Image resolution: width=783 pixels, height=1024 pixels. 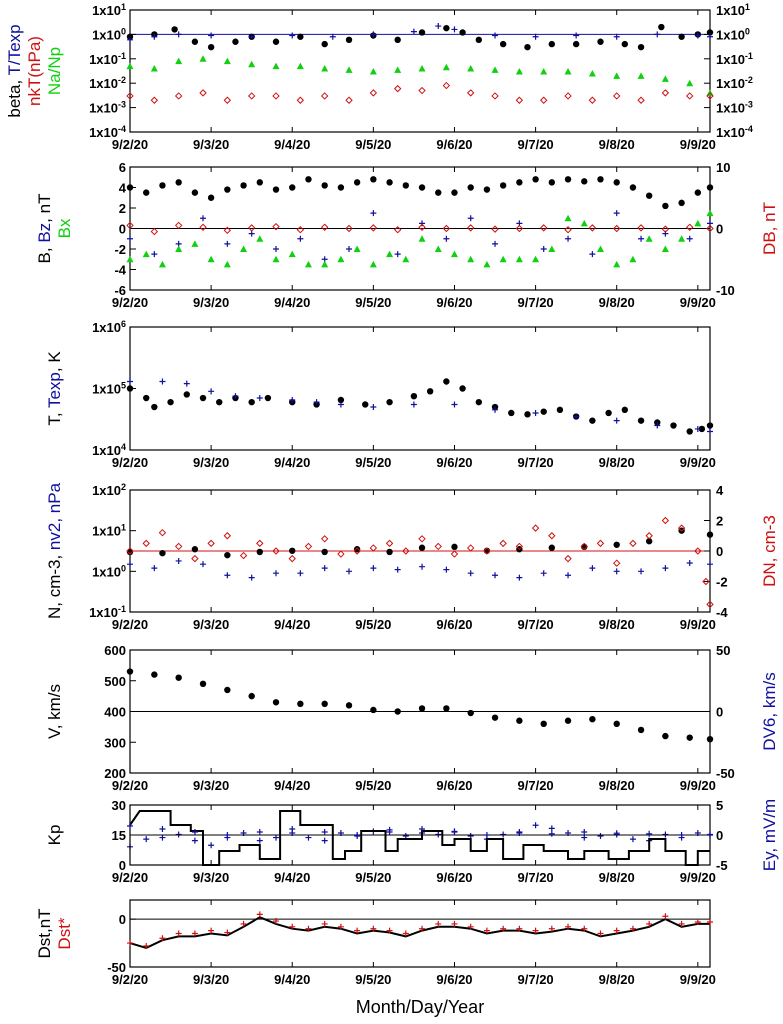 I want to click on axis-label: Kp, so click(x=54, y=835).